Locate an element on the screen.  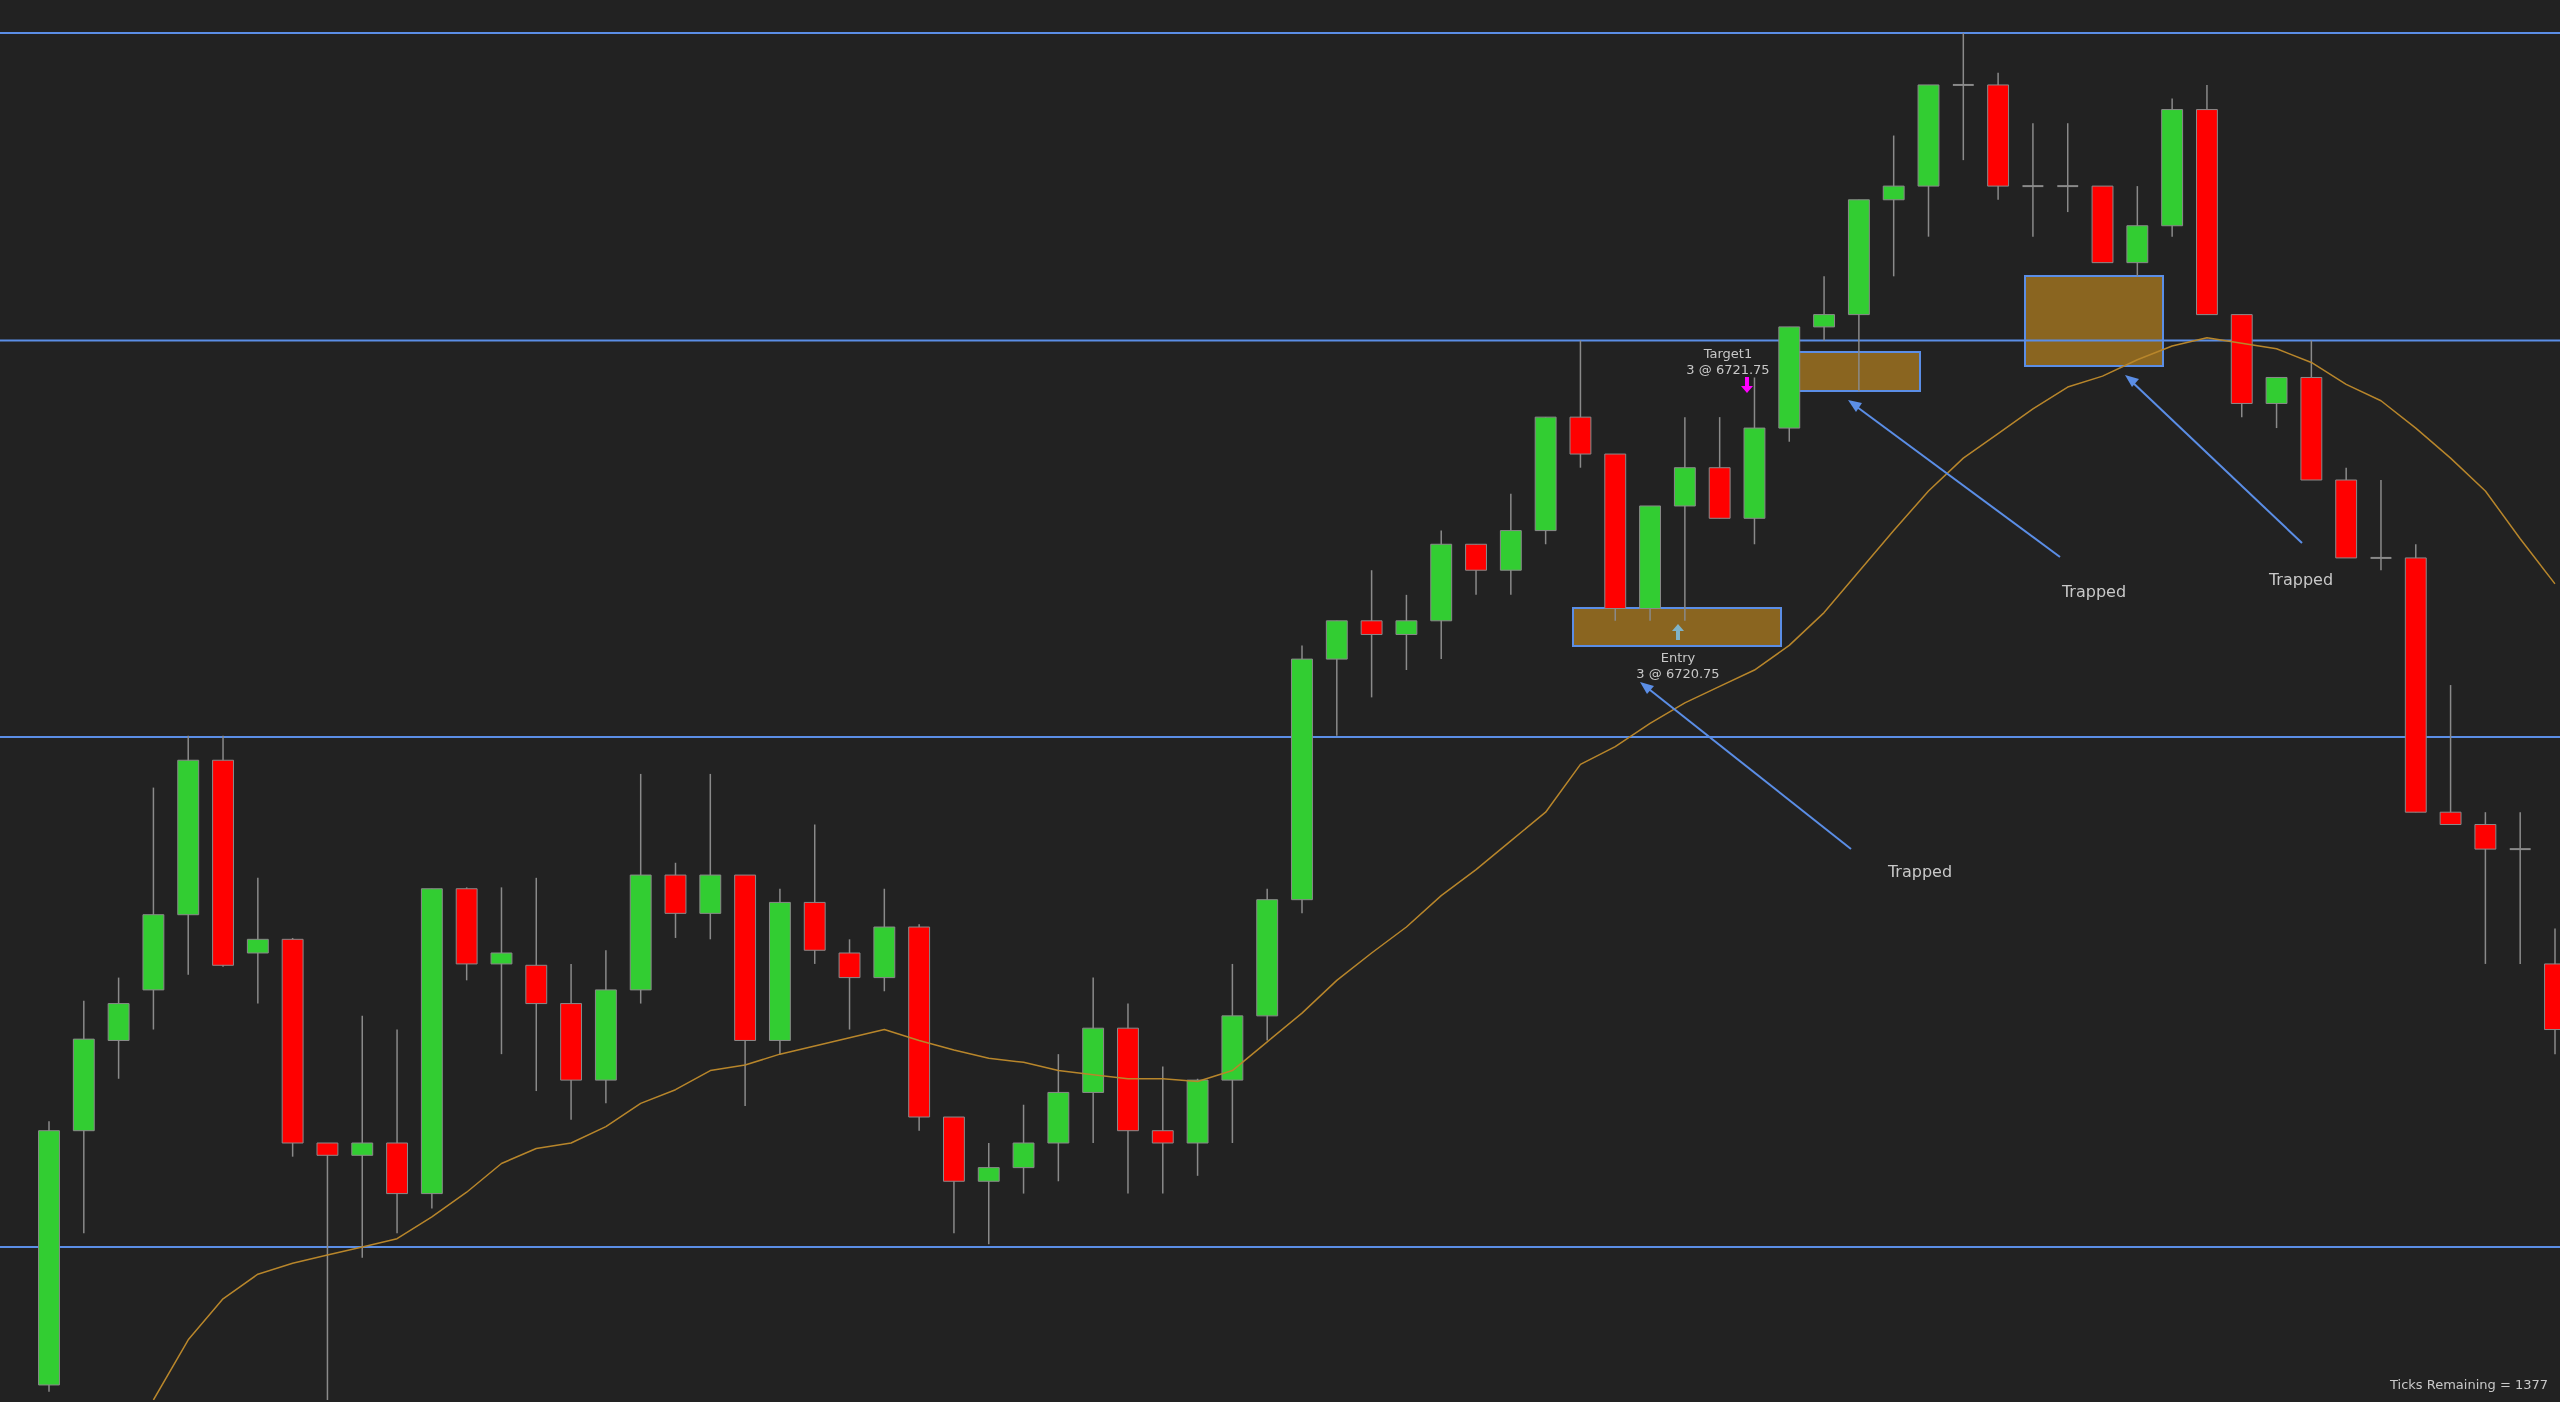
annotation: Target1 is located at coordinates (1728, 353).